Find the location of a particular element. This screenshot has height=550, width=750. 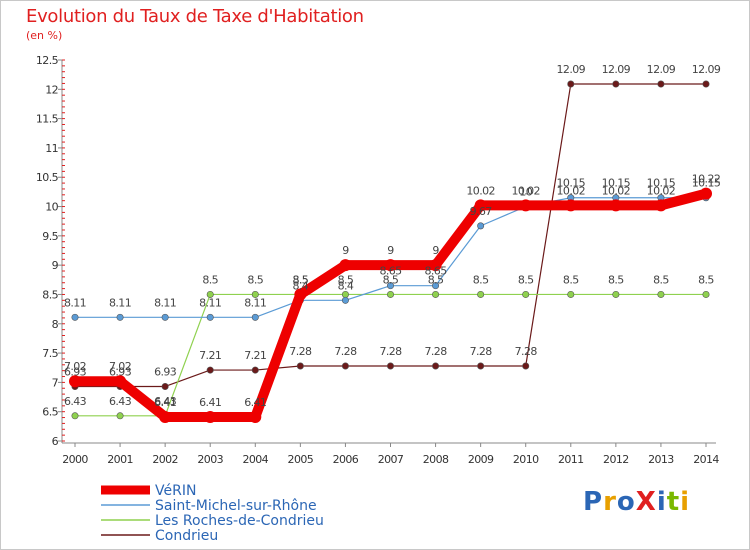

logo-letter: i is located at coordinates (661, 502).